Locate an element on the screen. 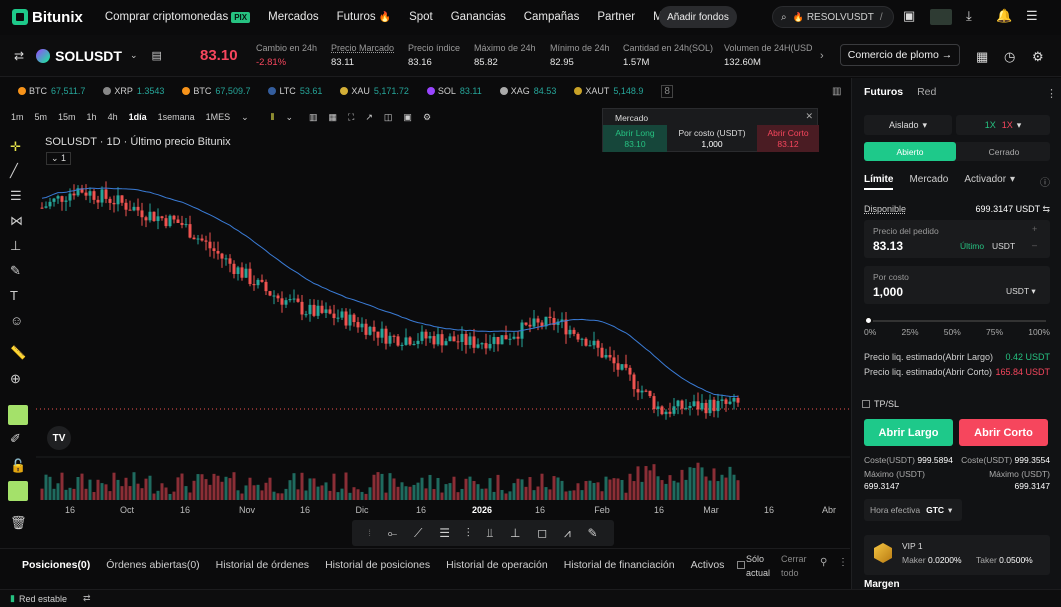 This screenshot has width=1061, height=607. vip-fee-card: VIP 1 Maker 0.0200% Taker 0.0500% is located at coordinates (957, 555).